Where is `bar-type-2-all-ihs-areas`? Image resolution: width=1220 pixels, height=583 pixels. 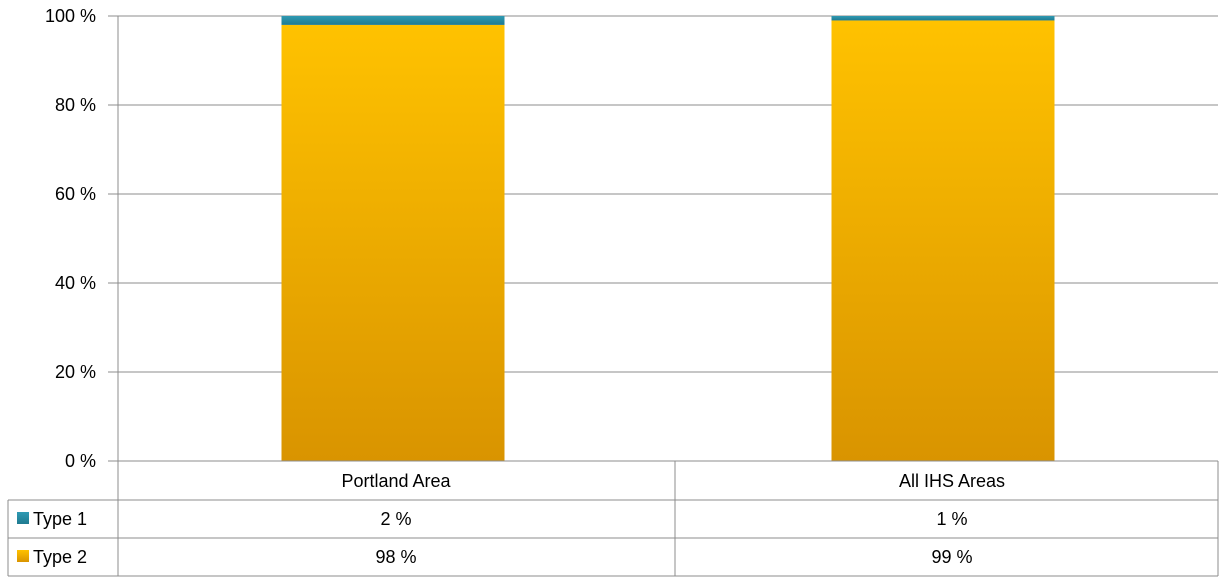 bar-type-2-all-ihs-areas is located at coordinates (943, 240).